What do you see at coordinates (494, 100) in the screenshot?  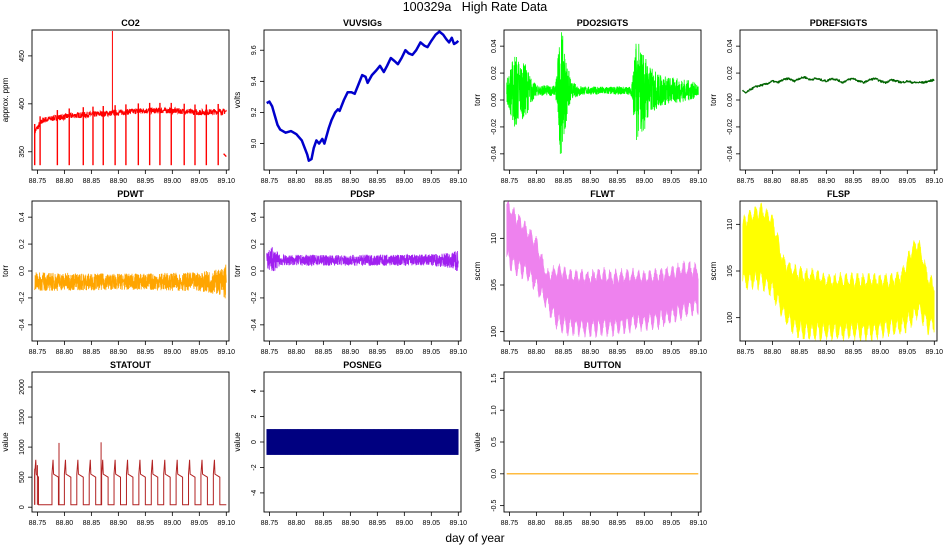 I see `y-tick-label: 0.00` at bounding box center [494, 100].